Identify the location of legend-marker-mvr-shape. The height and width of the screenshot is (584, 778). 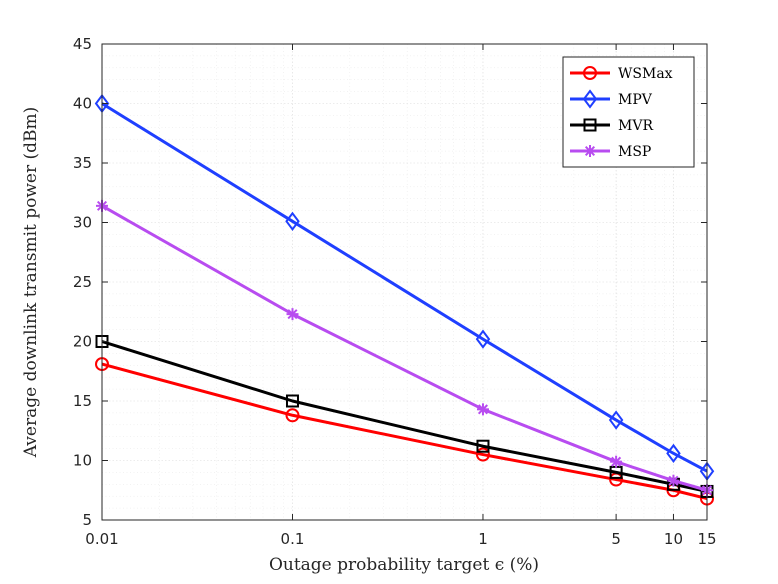
(590, 125).